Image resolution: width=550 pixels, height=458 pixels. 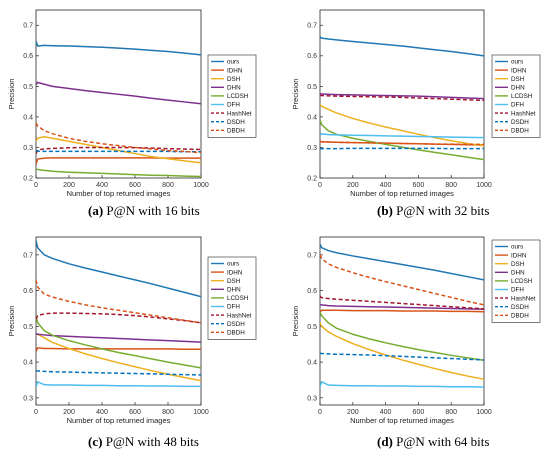 I want to click on panel-caption-text: P@N with 16 bits, so click(x=151, y=210).